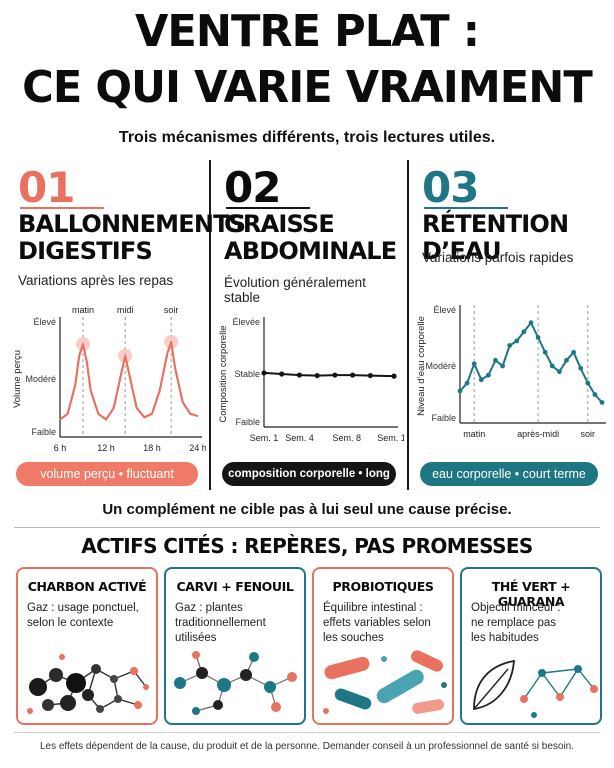 The height and width of the screenshot is (768, 614). What do you see at coordinates (307, 87) in the screenshot?
I see `main-title-line2: CE QUI VARIE VRAIMENT` at bounding box center [307, 87].